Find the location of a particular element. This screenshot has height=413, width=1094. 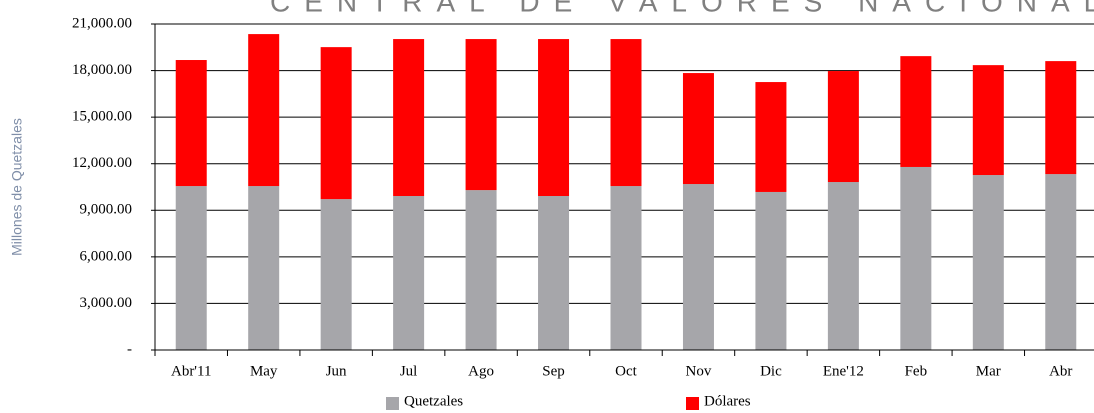

legend-label: Dólares is located at coordinates (727, 401).